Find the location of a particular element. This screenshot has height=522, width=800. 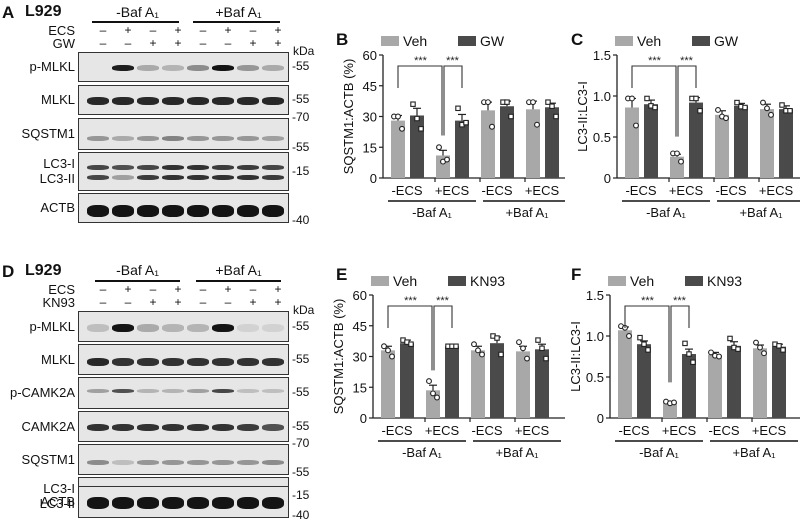

y-tick-label: 45 is located at coordinates (370, 86).